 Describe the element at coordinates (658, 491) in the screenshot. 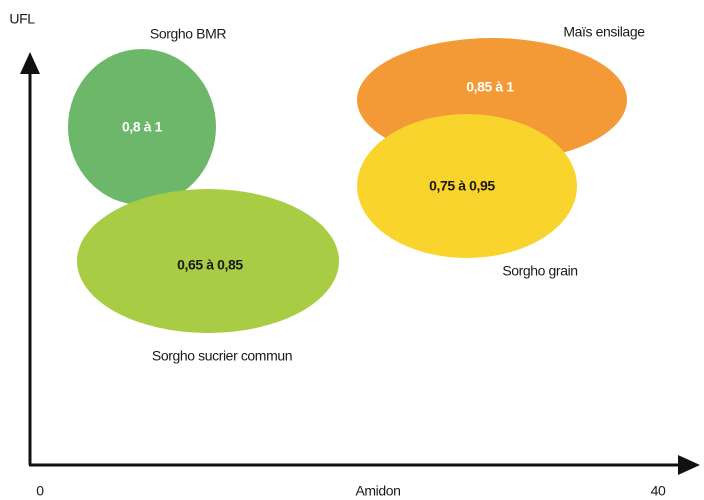

I see `x-max: 40` at that location.